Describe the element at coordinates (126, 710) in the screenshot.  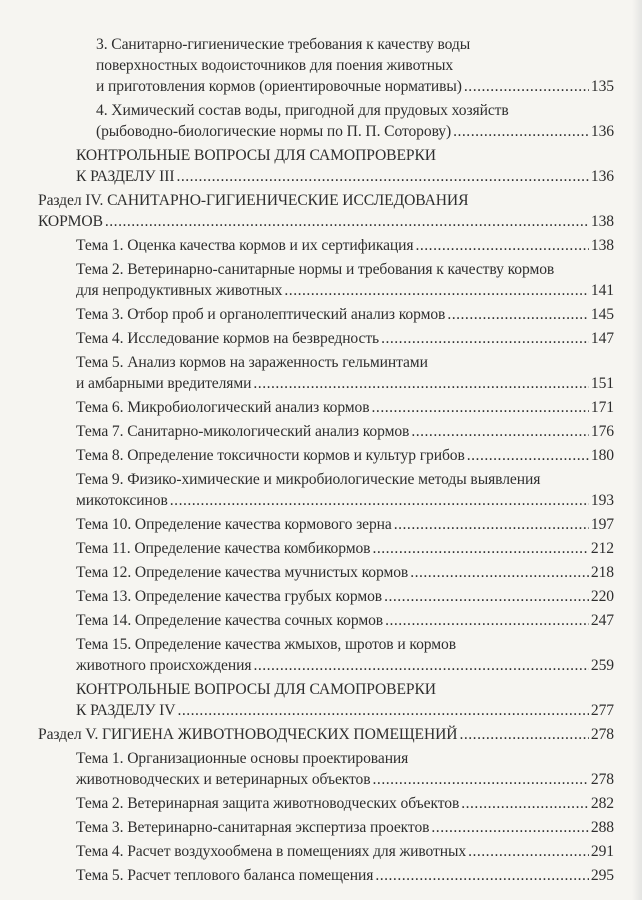
I see `toc-entry-text: К РАЗДЕЛУ IV` at that location.